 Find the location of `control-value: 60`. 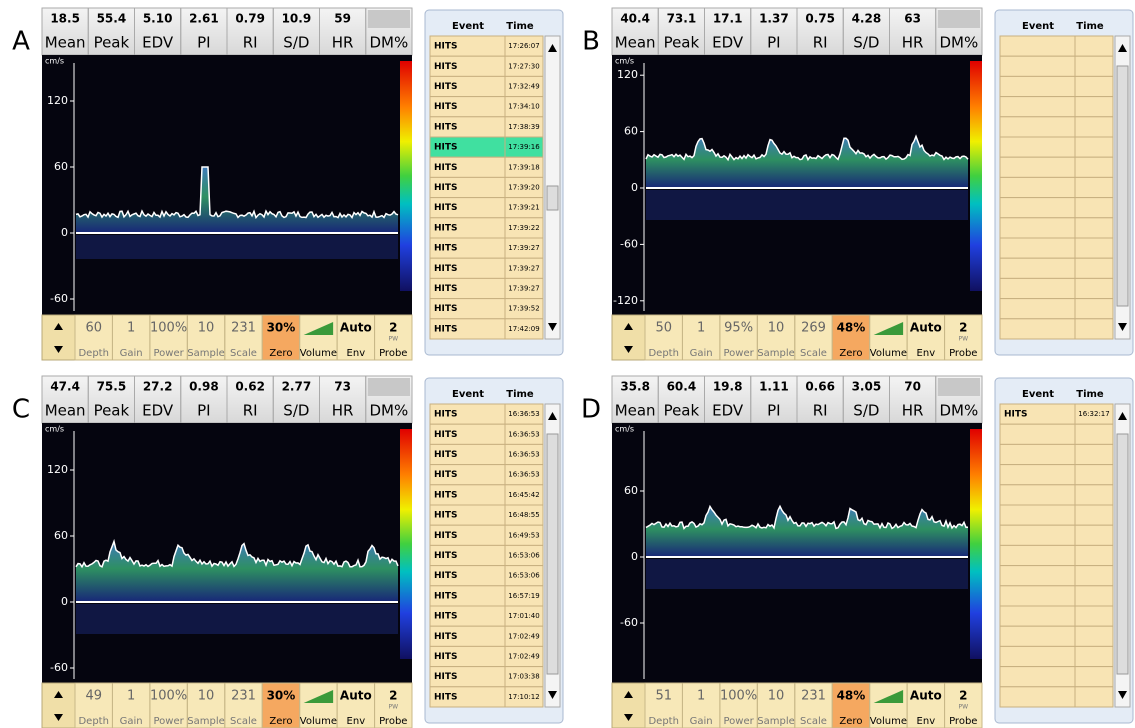

control-value: 60 is located at coordinates (93, 328).